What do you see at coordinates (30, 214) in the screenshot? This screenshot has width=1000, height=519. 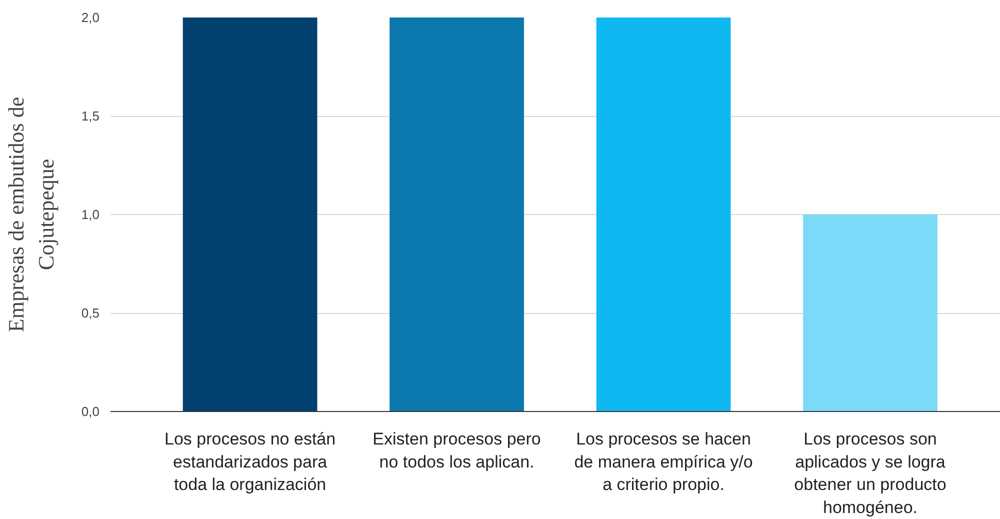 I see `y-axis-title: Empresas de embutidos de Cojutepeque` at bounding box center [30, 214].